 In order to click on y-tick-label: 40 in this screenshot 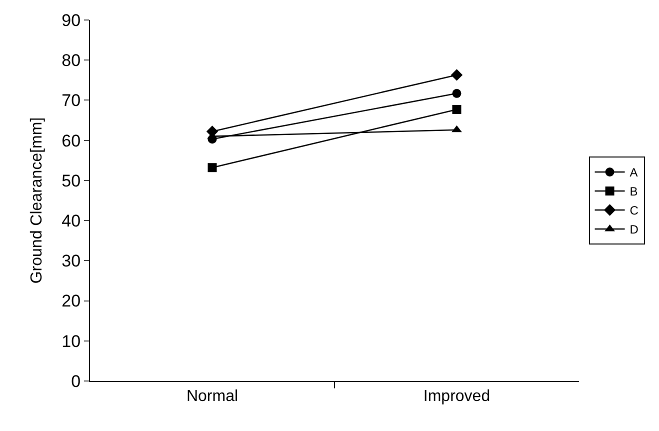, I will do `click(71, 221)`.